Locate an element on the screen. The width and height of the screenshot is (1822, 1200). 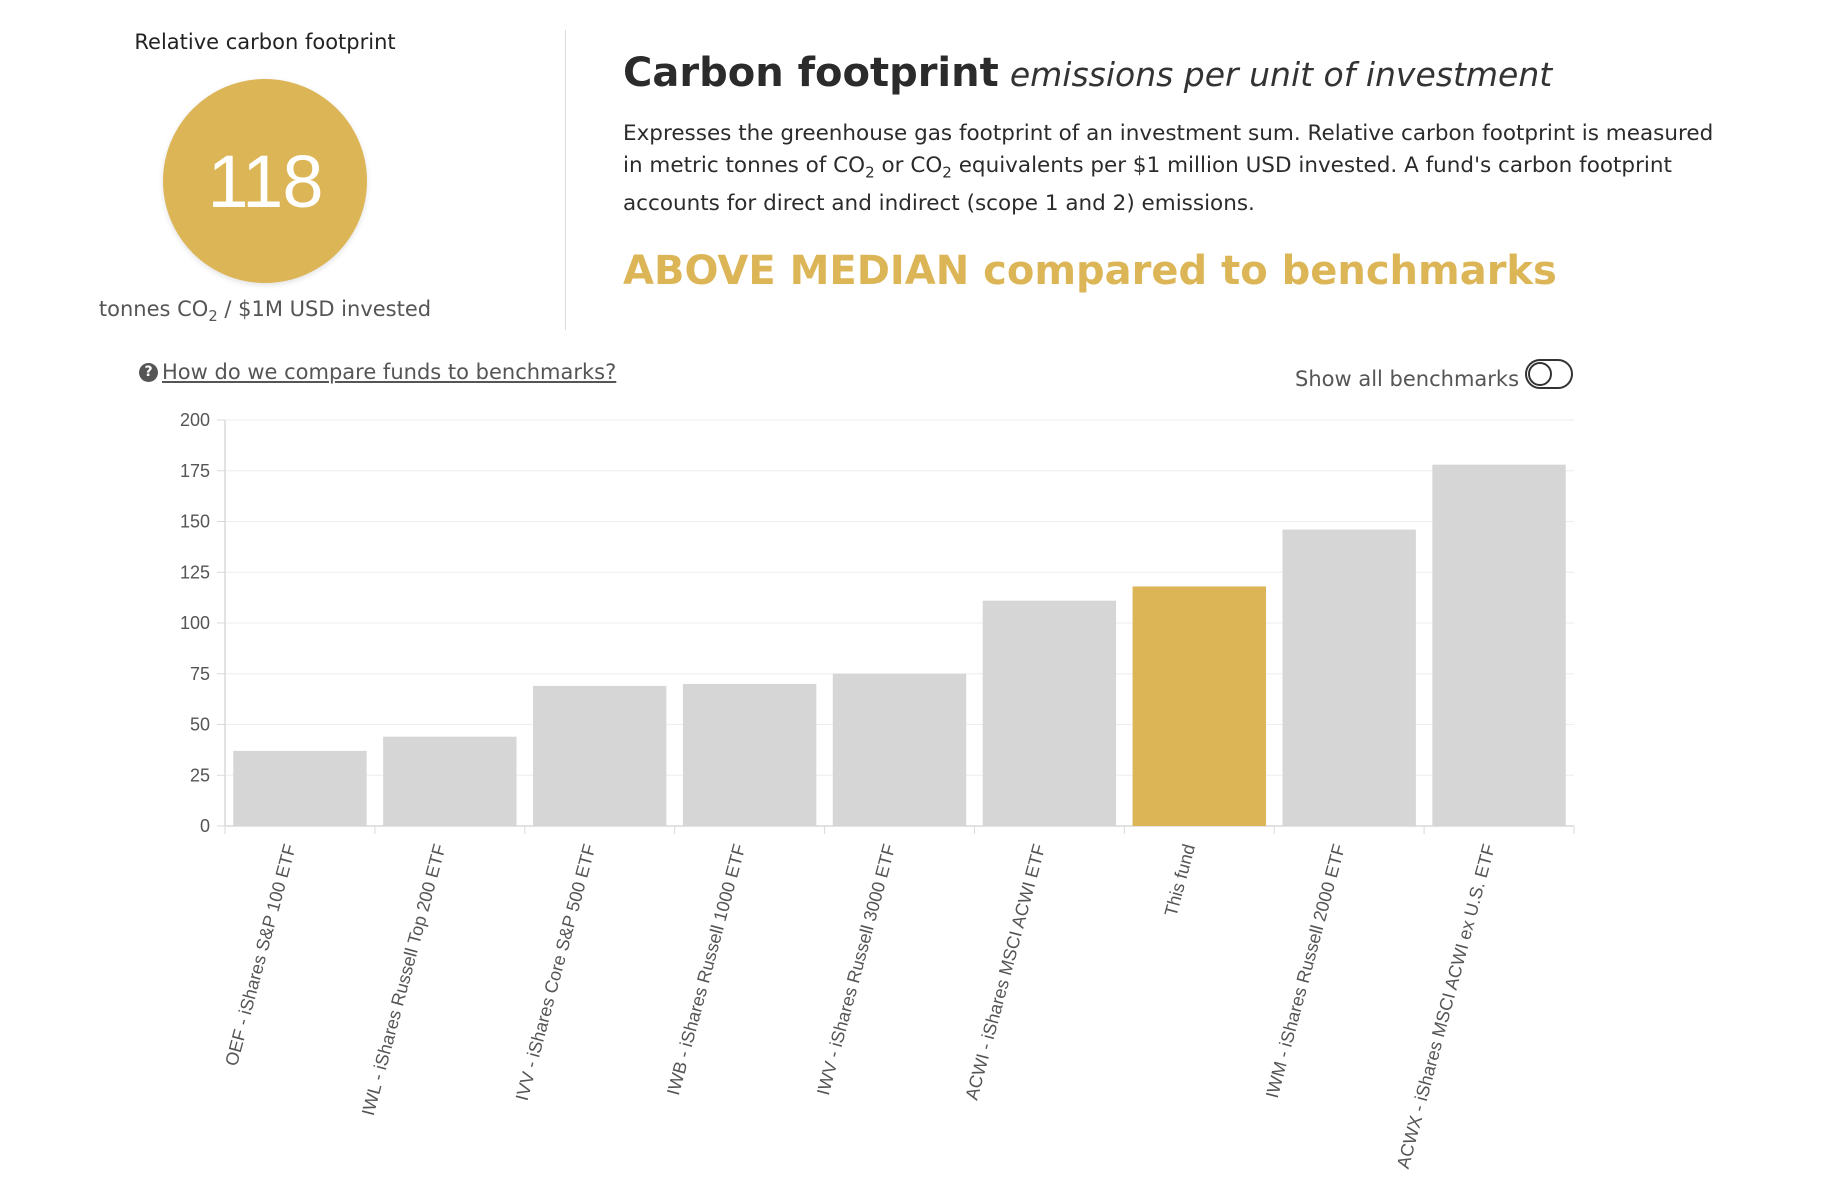
score-unit-subscript: 2 is located at coordinates (213, 317).